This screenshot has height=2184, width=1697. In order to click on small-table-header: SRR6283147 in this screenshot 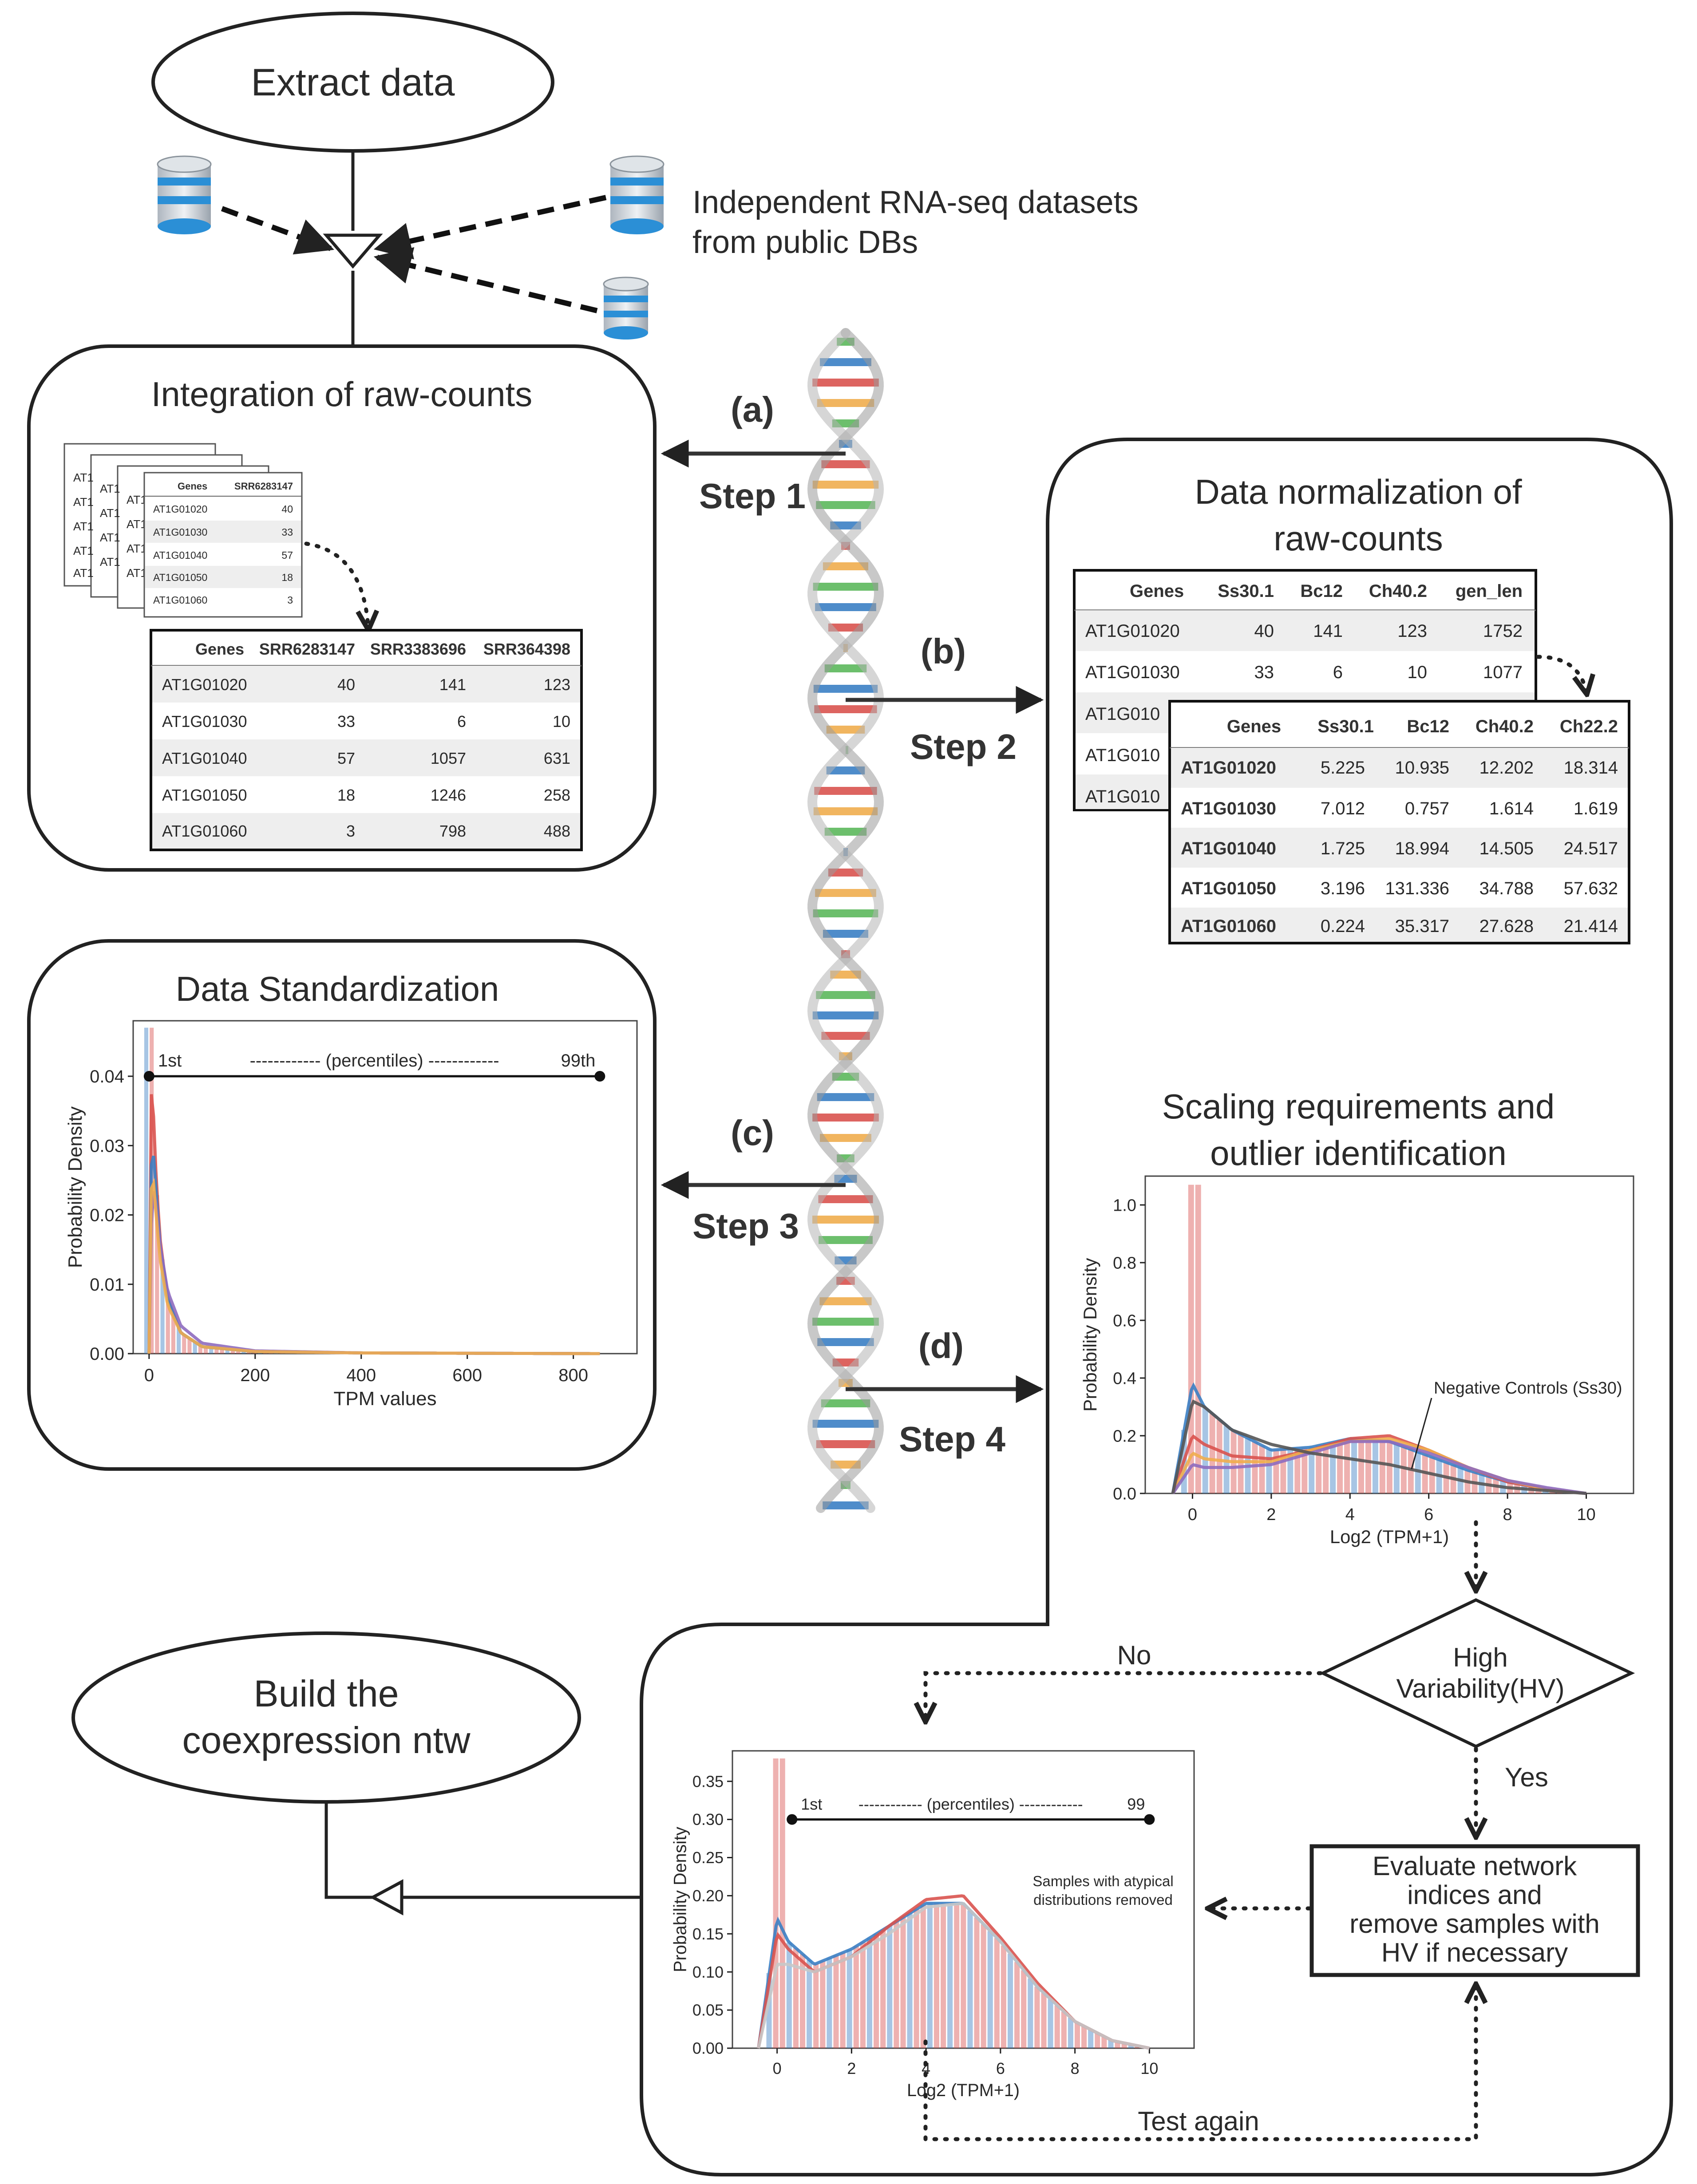, I will do `click(263, 487)`.